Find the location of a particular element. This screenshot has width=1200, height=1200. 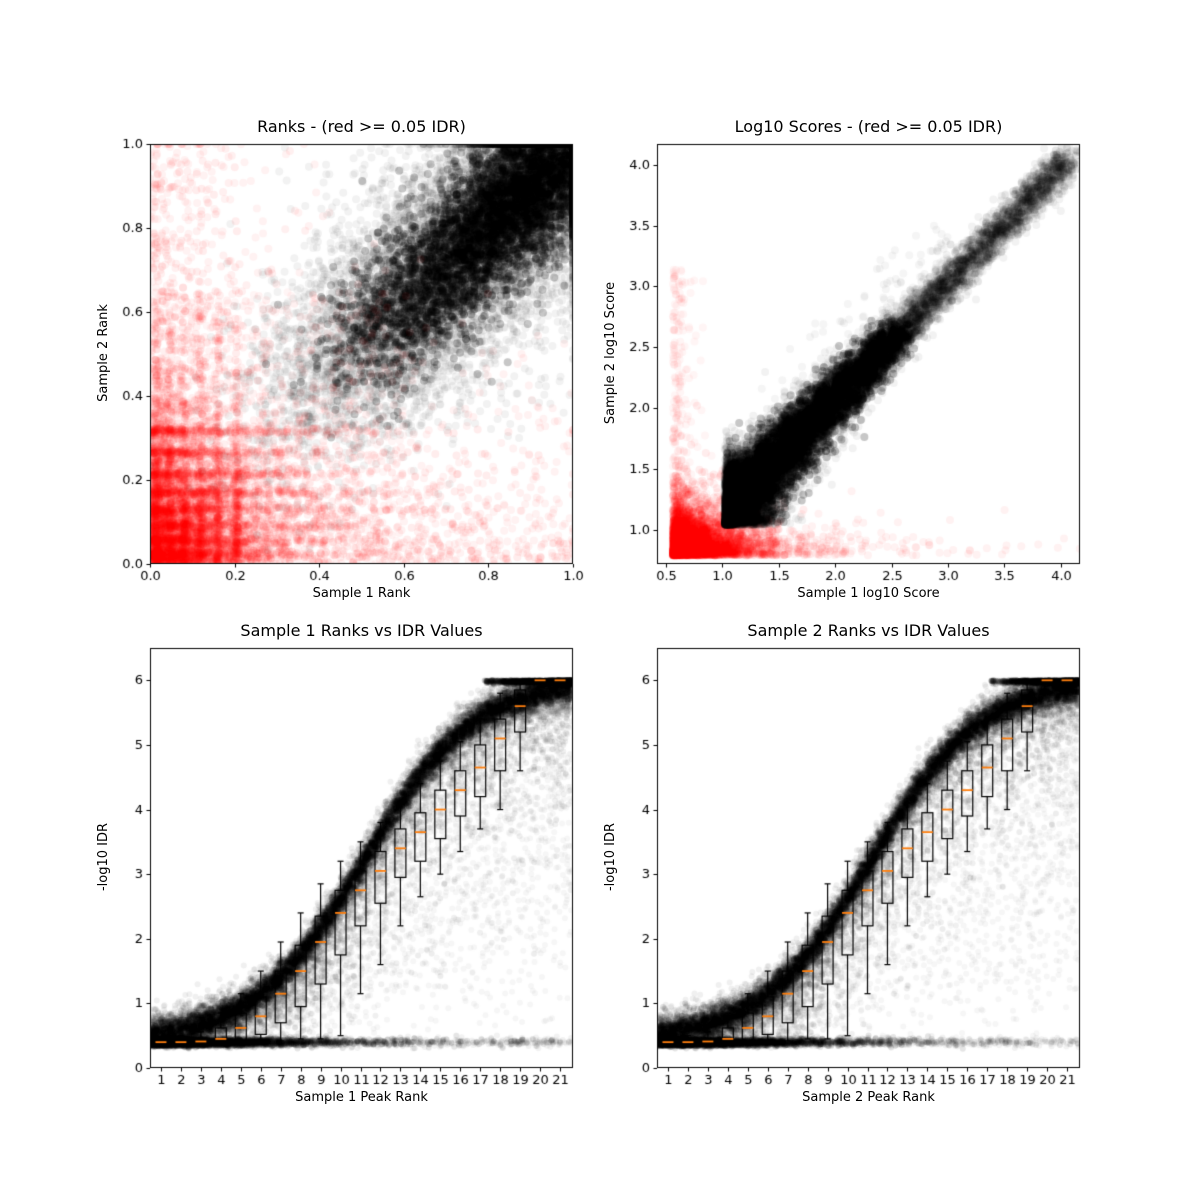

sample2-idr-plot-title: Sample 2 Ranks vs IDR Values is located at coordinates (868, 630).